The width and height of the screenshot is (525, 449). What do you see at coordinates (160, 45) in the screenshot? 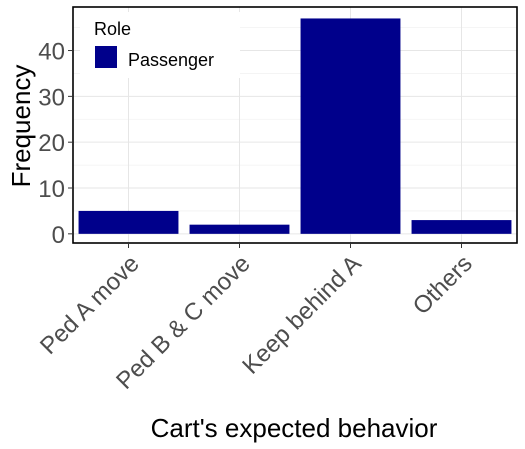
I see `legend: Role Passenger` at bounding box center [160, 45].